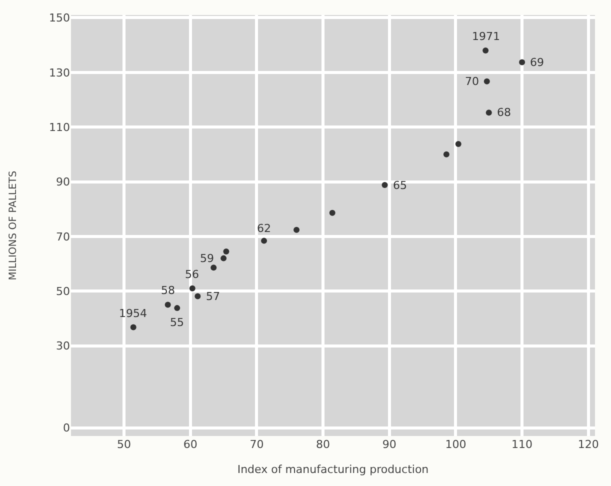 The width and height of the screenshot is (611, 486). I want to click on annotation: 57, so click(213, 296).